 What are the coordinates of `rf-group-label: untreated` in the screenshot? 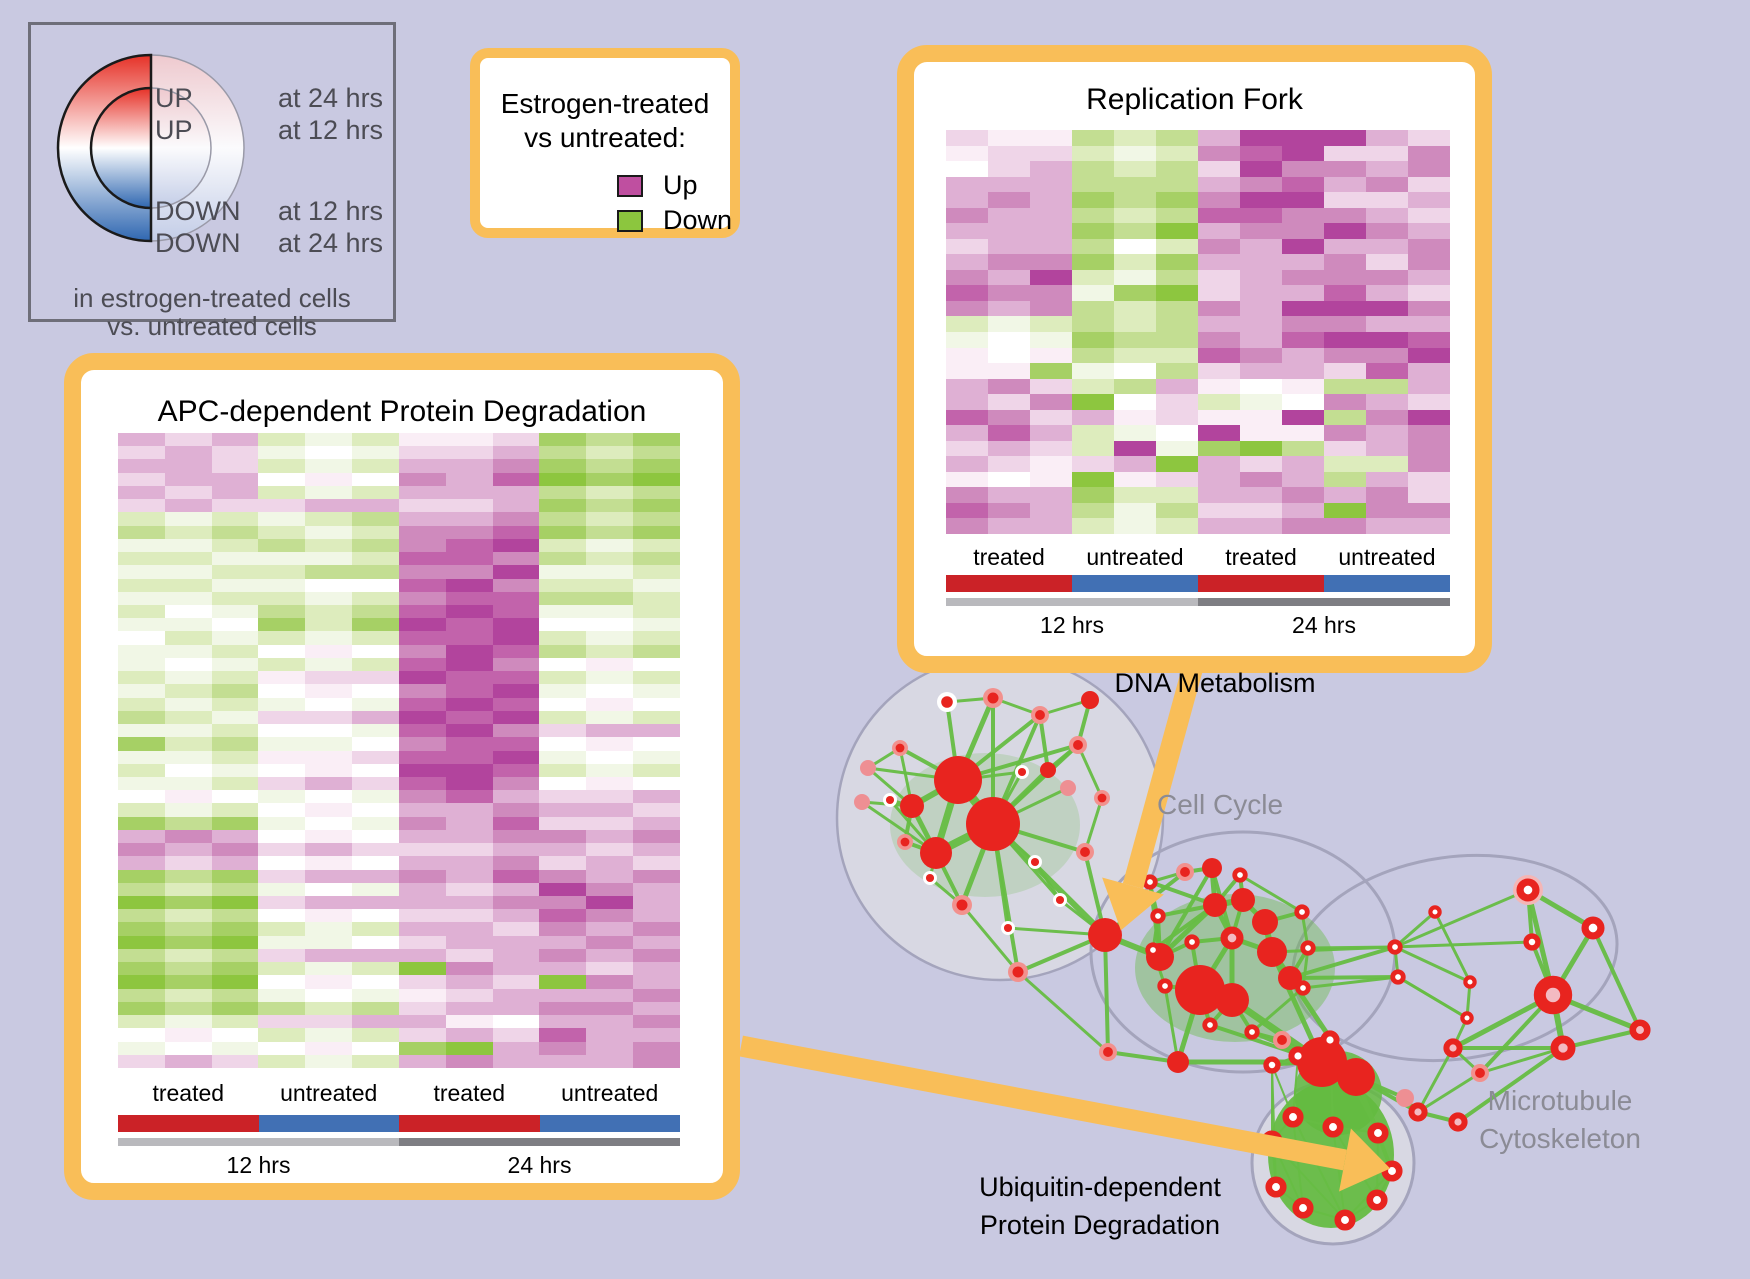 It's located at (1387, 557).